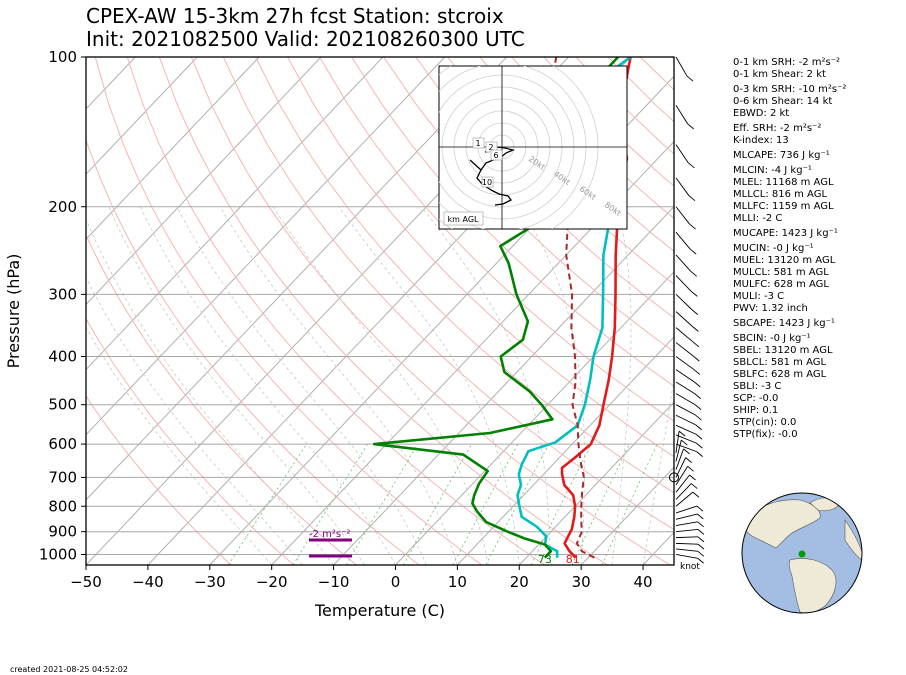  What do you see at coordinates (62, 444) in the screenshot?
I see `y-tick-label: 600` at bounding box center [62, 444].